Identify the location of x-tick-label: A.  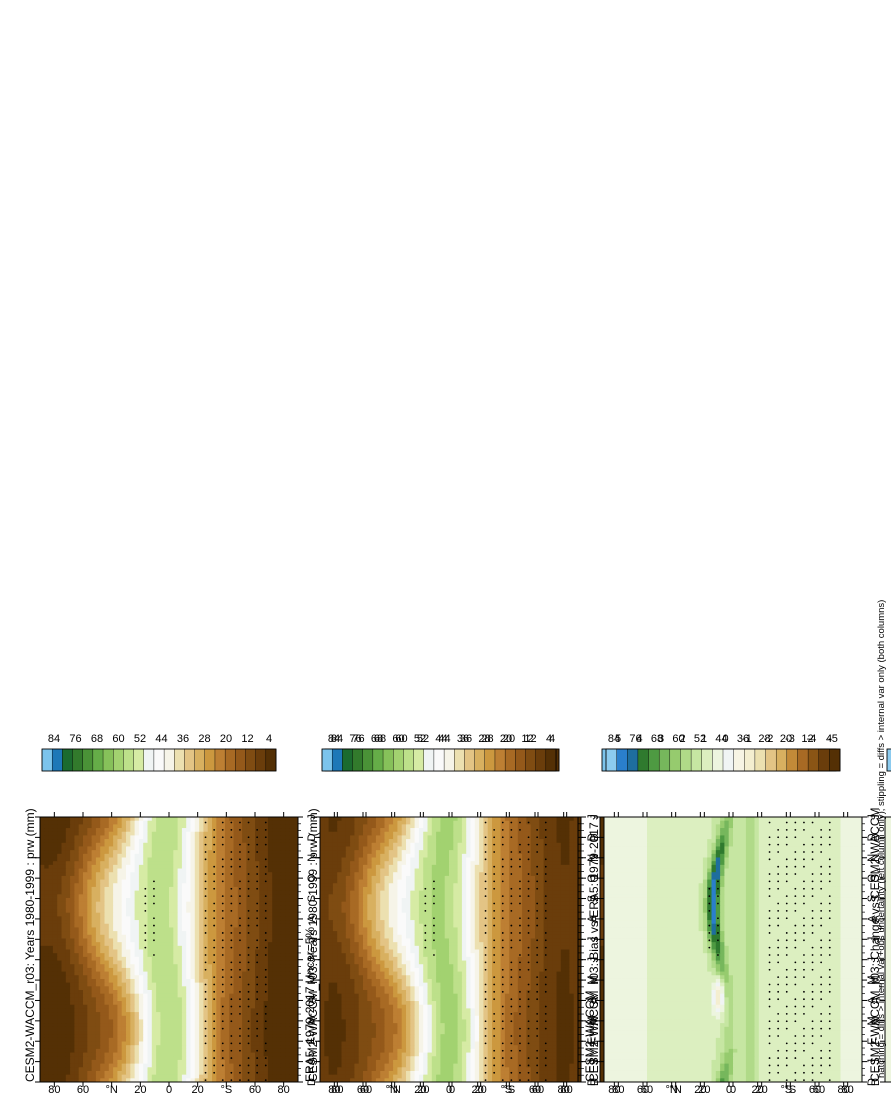
(312, 1000).